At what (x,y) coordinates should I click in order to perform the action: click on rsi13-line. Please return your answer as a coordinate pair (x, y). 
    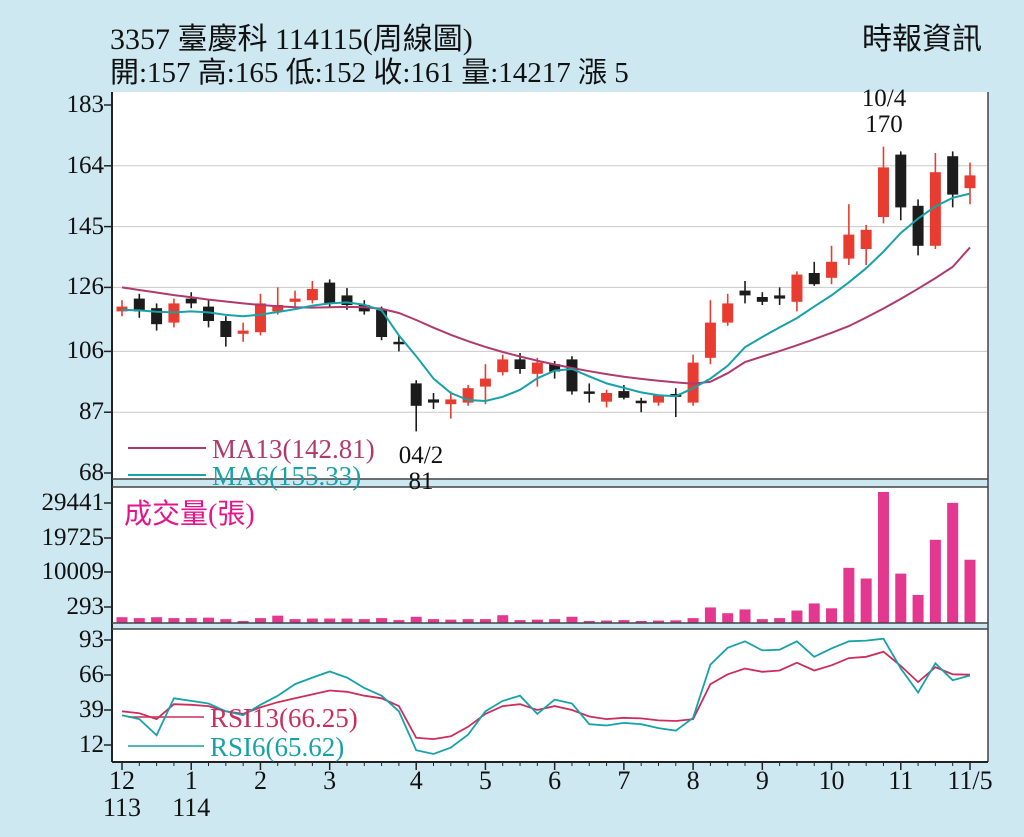
    Looking at the image, I should click on (546, 695).